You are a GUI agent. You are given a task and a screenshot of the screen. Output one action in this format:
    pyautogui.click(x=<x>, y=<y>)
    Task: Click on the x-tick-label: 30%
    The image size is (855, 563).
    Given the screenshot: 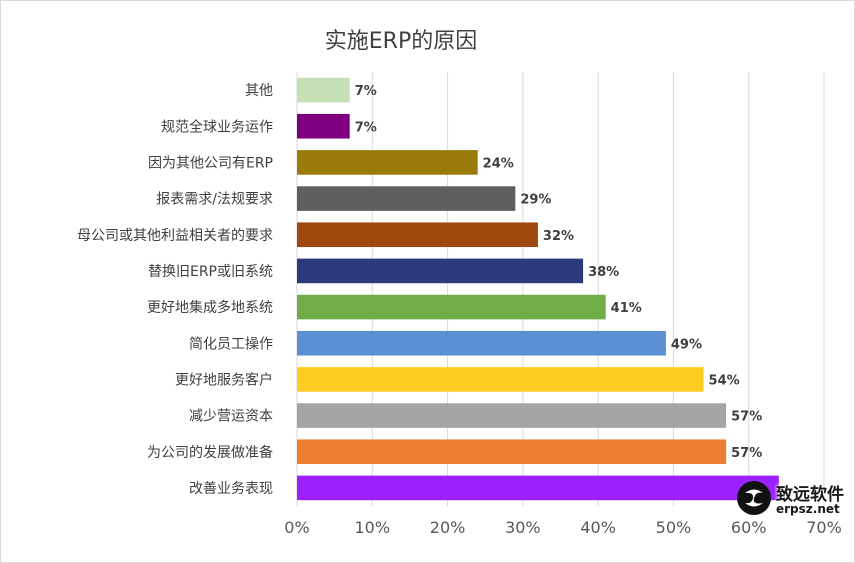 What is the action you would take?
    pyautogui.click(x=523, y=527)
    